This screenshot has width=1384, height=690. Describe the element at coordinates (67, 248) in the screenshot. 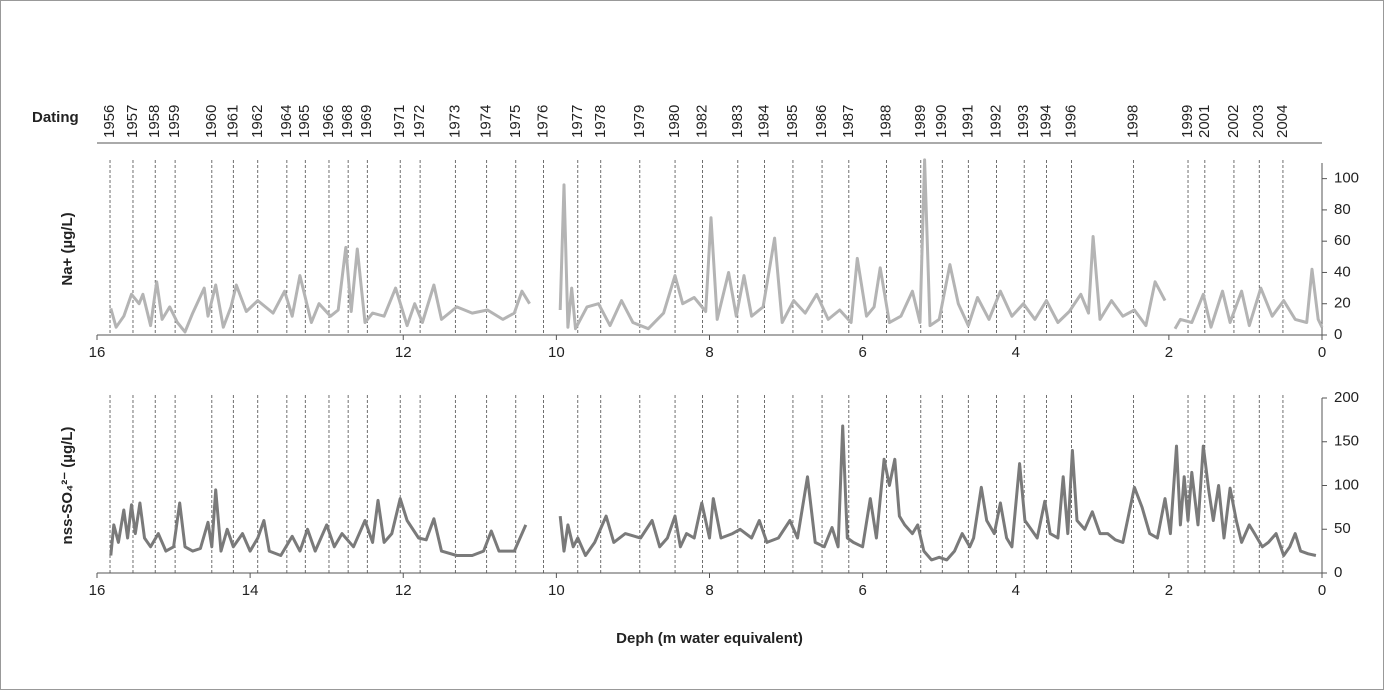

I see `y-axis-label: Na+ (µg/L)` at that location.